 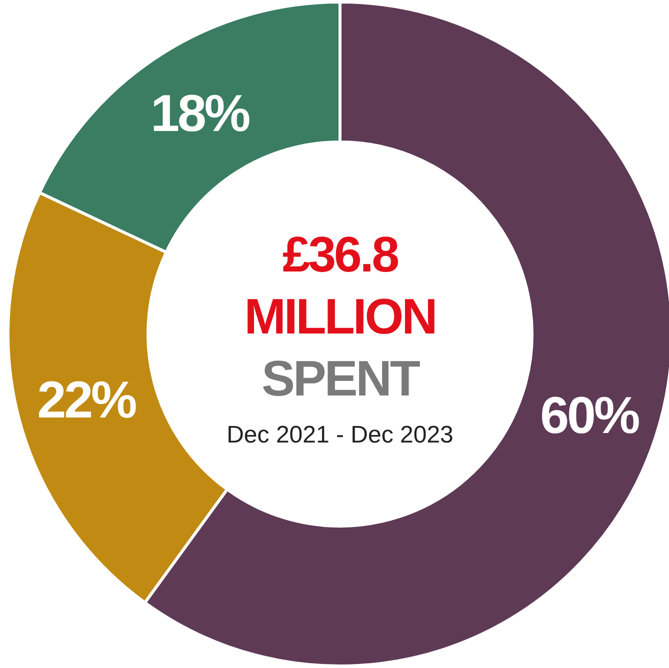 What do you see at coordinates (340, 316) in the screenshot?
I see `text: MILLION` at bounding box center [340, 316].